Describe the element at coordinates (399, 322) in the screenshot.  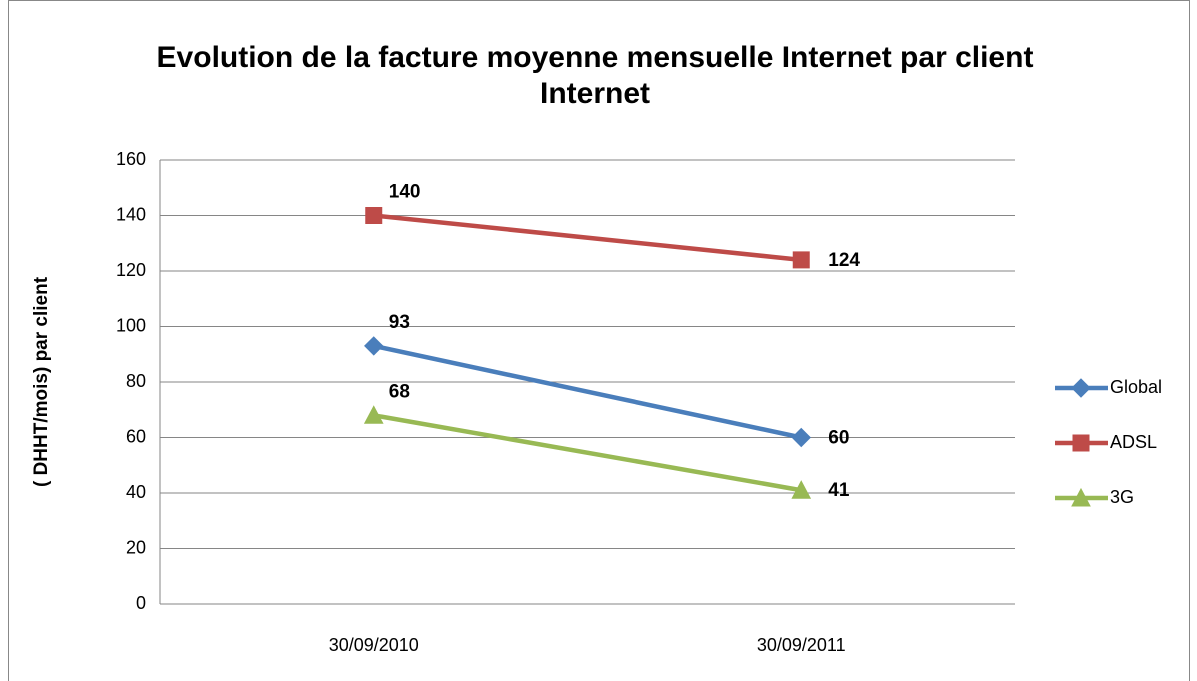
I see `data-label: 93` at that location.